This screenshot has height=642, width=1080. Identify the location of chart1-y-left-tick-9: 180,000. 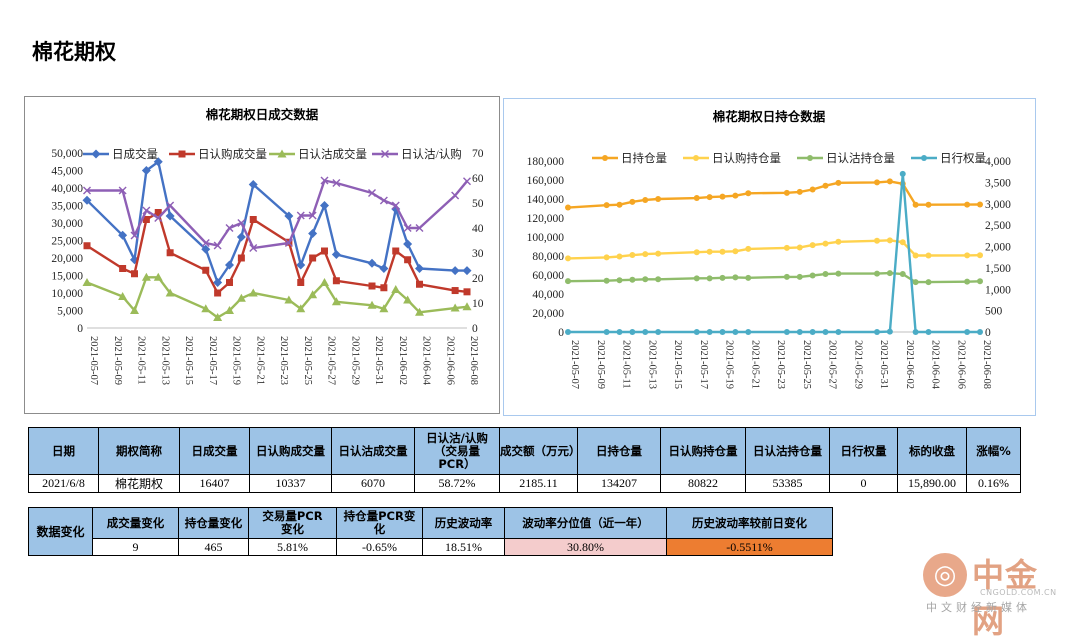
(546, 162).